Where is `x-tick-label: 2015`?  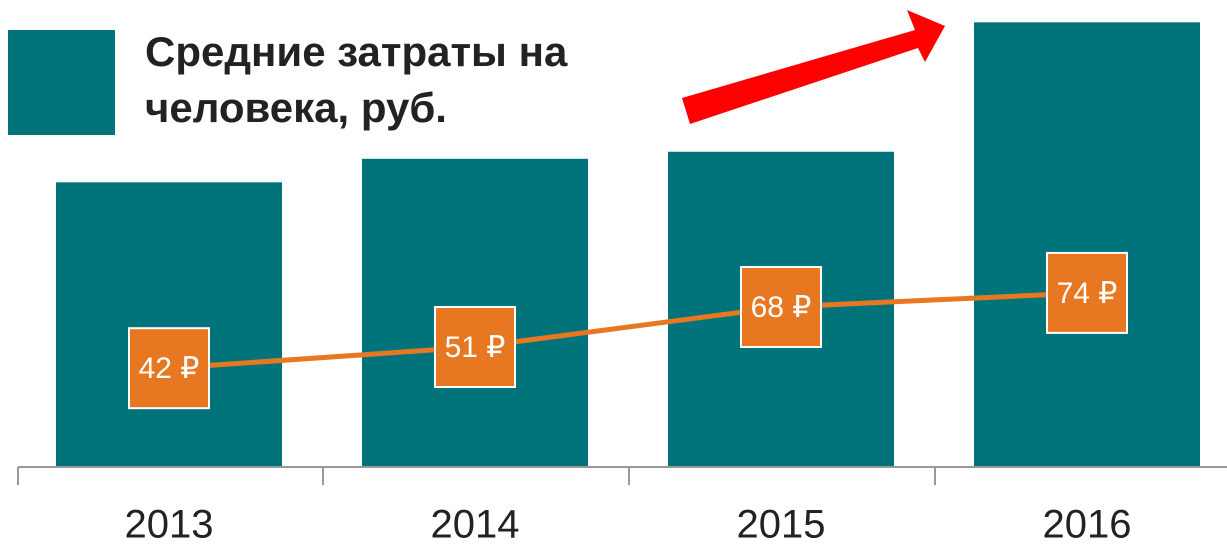 x-tick-label: 2015 is located at coordinates (781, 525).